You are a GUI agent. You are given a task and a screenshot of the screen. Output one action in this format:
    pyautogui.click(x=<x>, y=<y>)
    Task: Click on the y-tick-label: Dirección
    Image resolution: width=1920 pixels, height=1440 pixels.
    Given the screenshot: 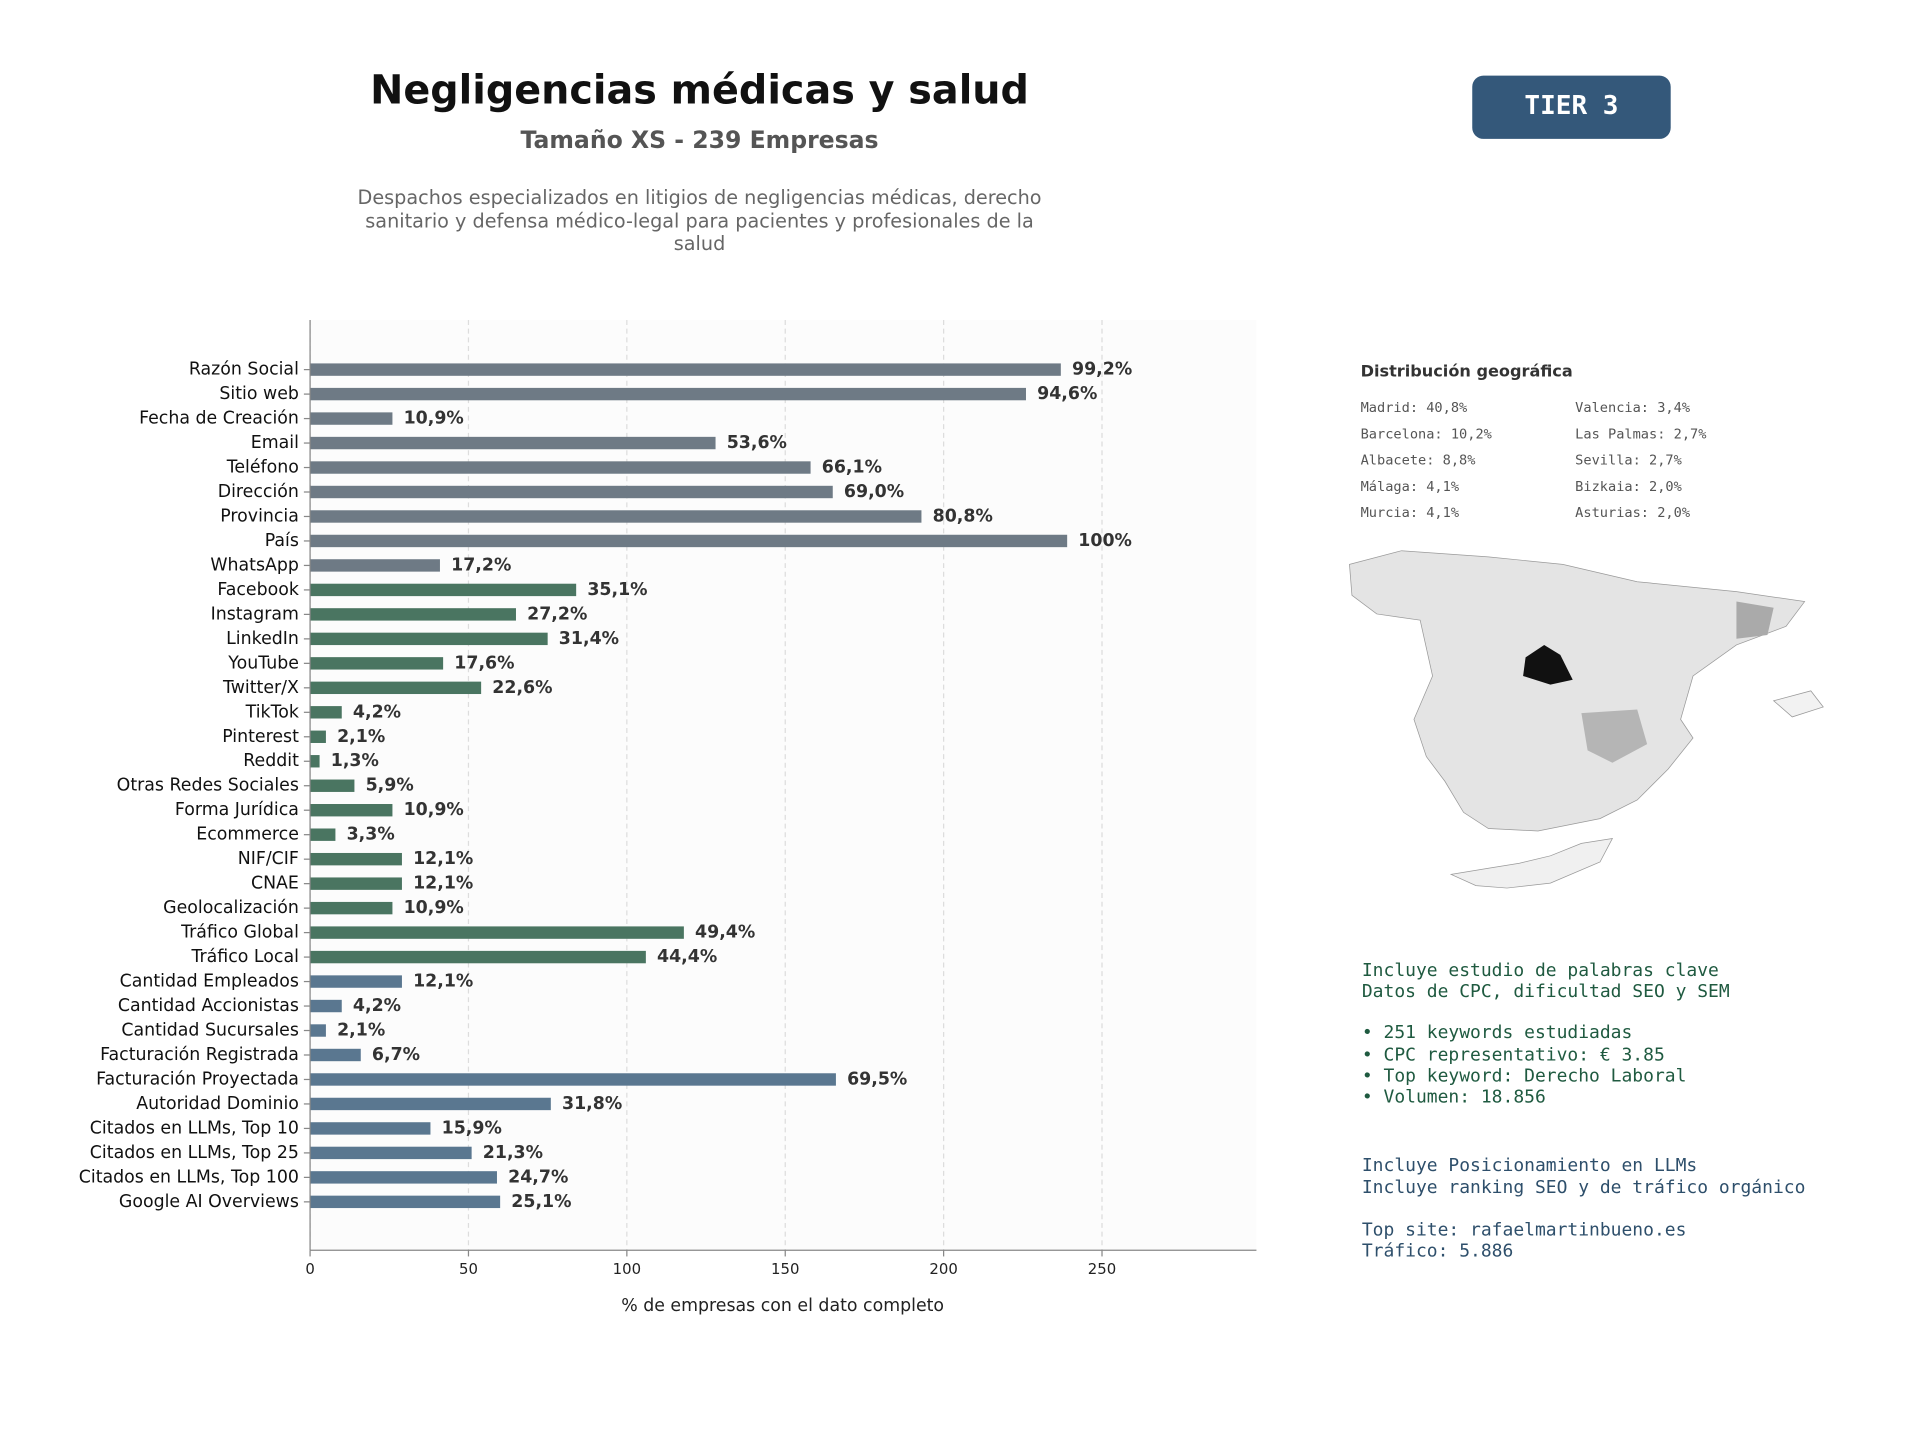 What is the action you would take?
    pyautogui.click(x=258, y=492)
    